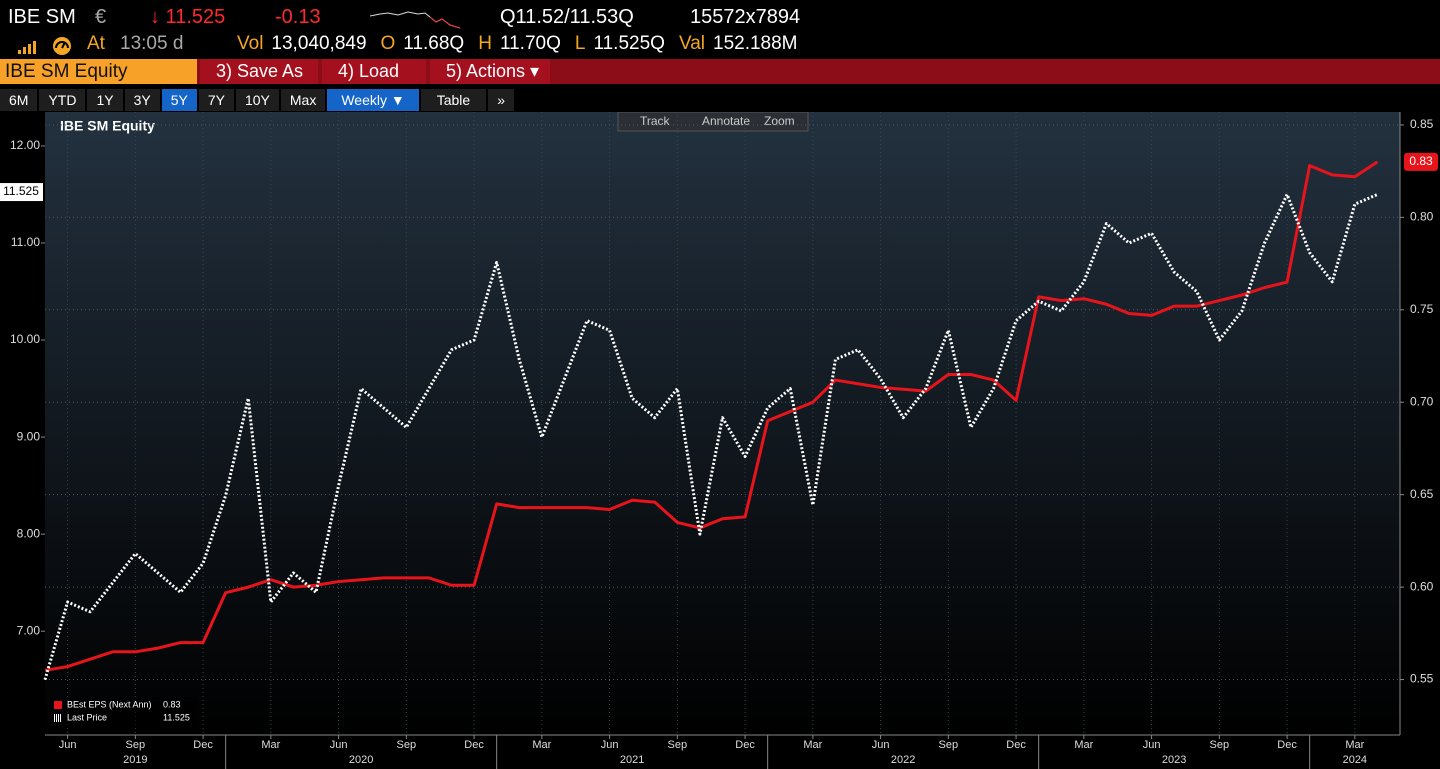 This screenshot has height=769, width=1440. Describe the element at coordinates (726, 121) in the screenshot. I see `chart-tool: Annotate` at that location.